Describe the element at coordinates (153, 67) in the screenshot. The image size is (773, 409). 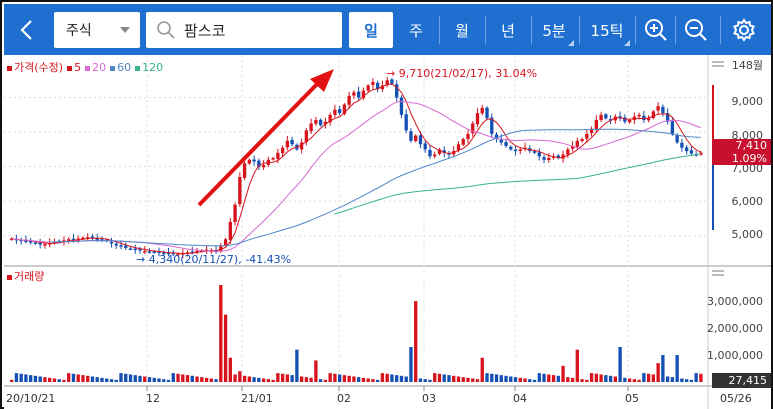
I see `legend-ma120: 120` at that location.